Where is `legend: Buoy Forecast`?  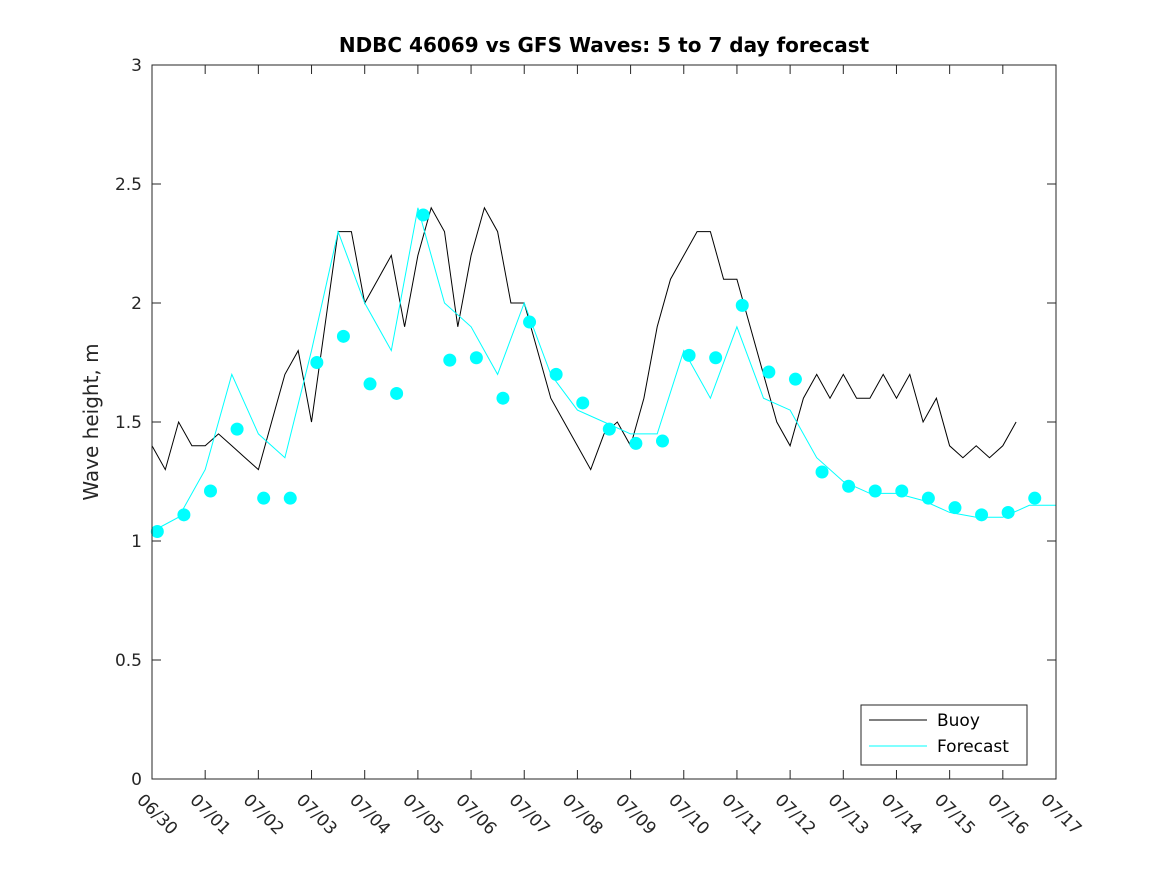
legend: Buoy Forecast is located at coordinates (944, 735).